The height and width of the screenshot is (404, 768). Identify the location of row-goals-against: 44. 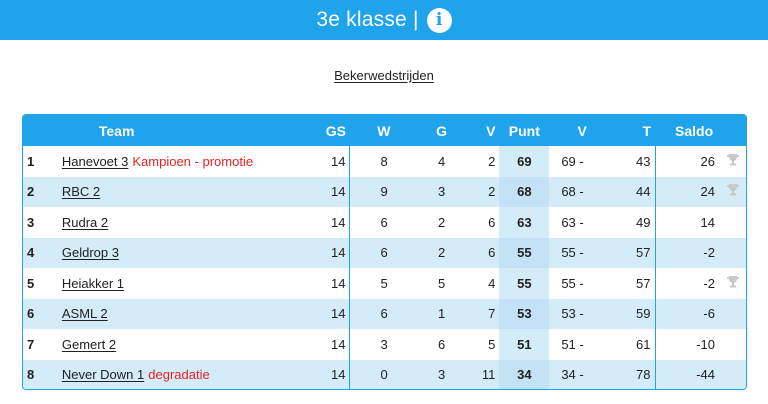
(635, 191).